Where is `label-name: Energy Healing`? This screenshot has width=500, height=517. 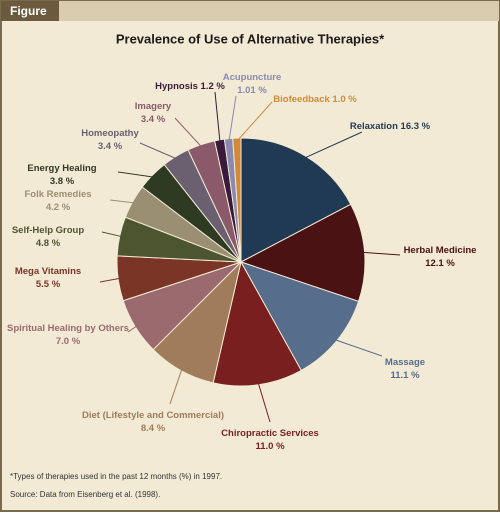
label-name: Energy Healing is located at coordinates (61, 168).